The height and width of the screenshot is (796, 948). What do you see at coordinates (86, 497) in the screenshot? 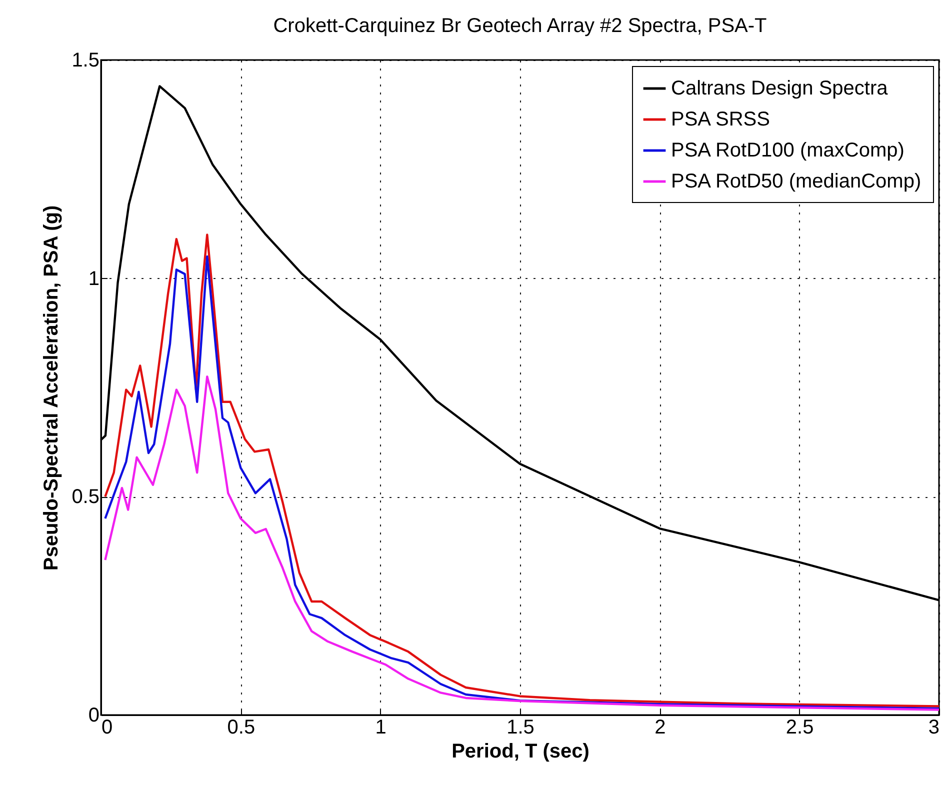
I see `y-tick-label: 0.5` at bounding box center [86, 497].